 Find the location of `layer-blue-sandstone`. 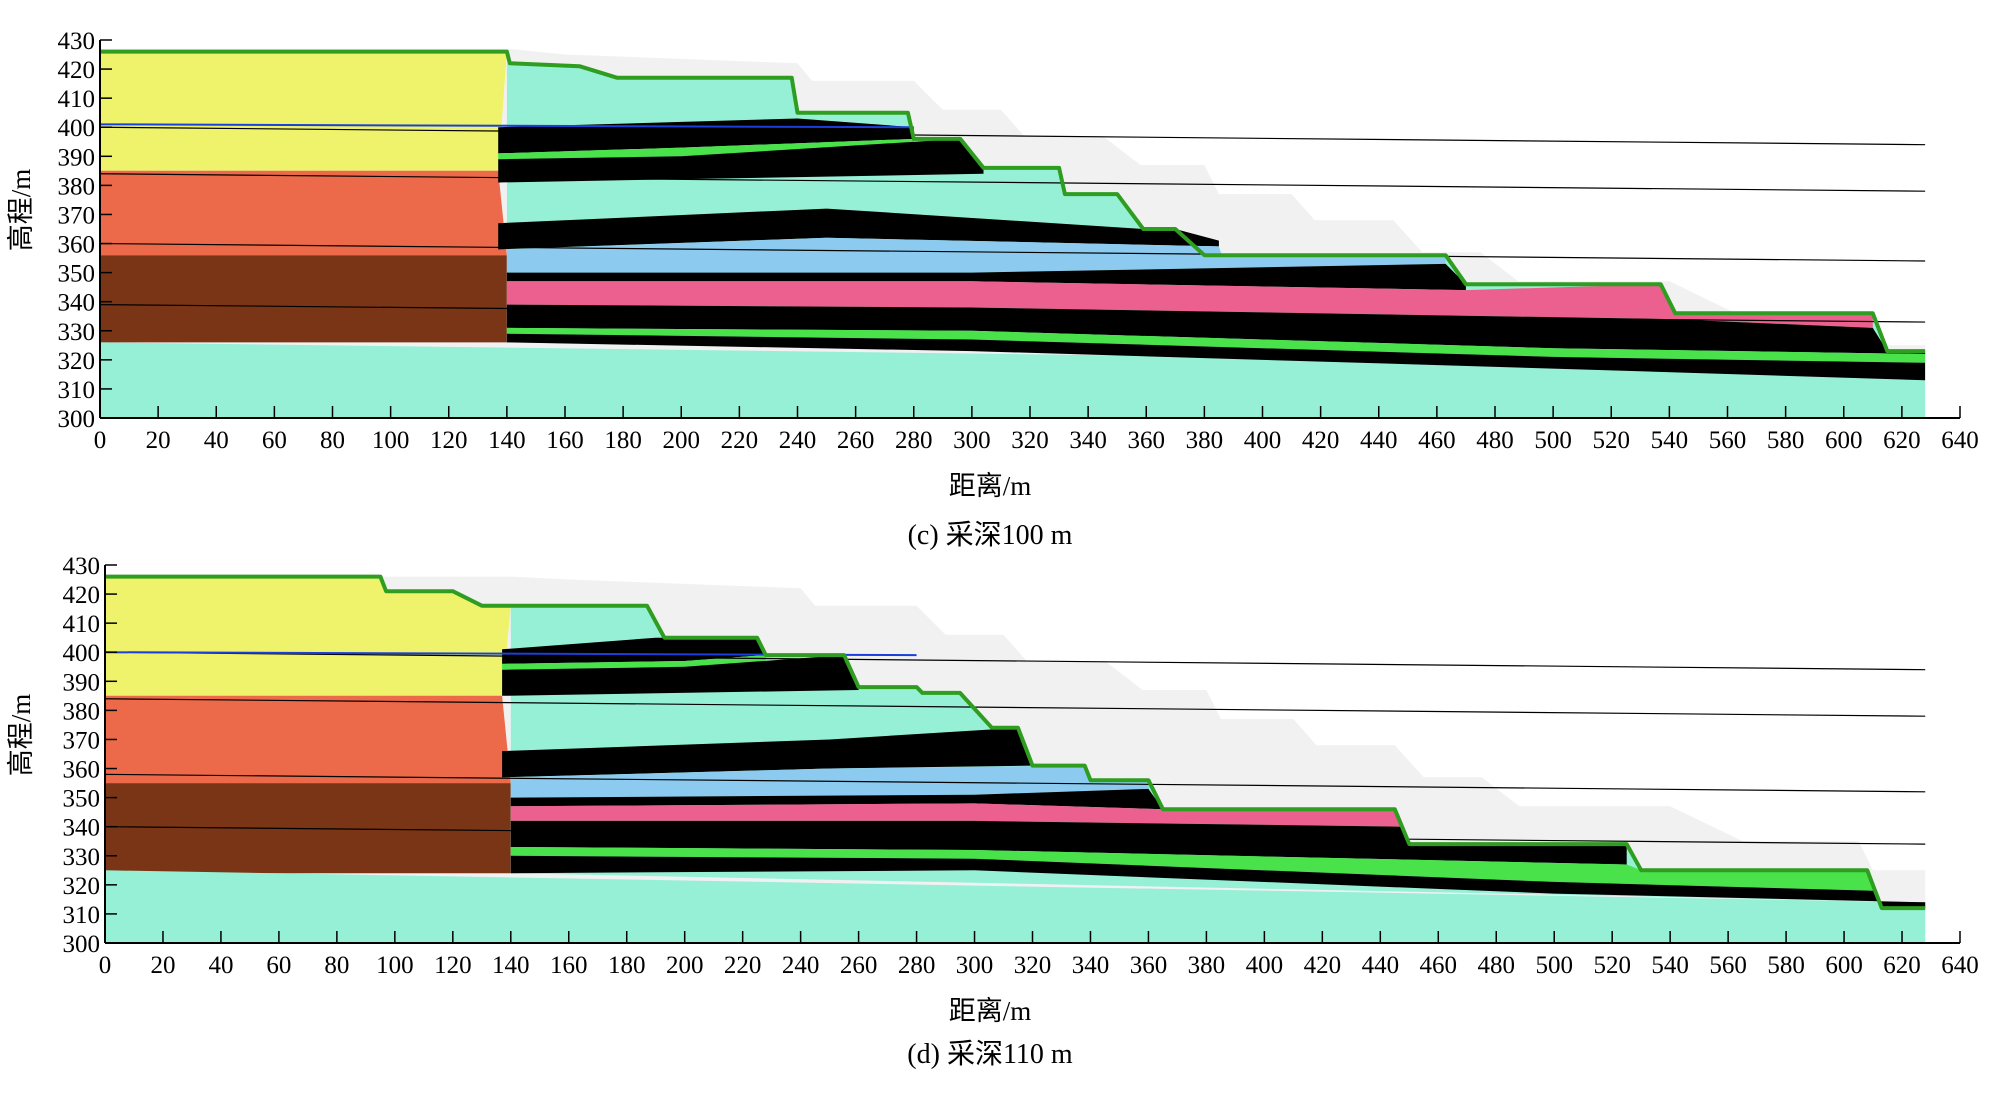

layer-blue-sandstone is located at coordinates (976, 255).